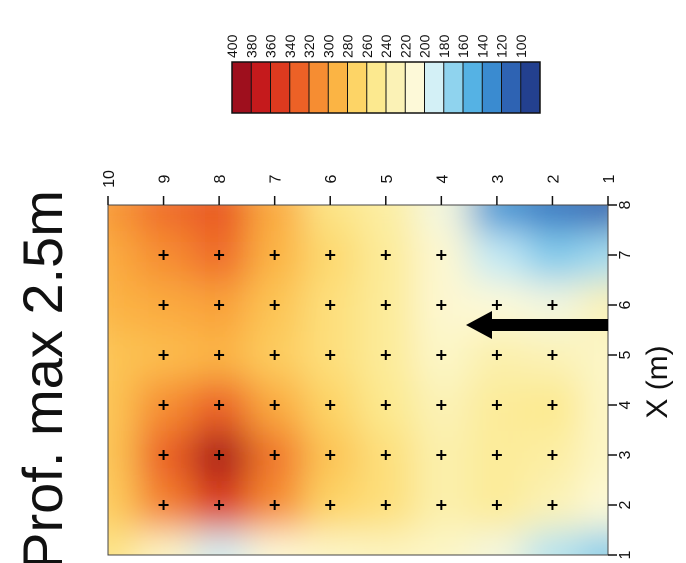 This screenshot has width=686, height=563. Describe the element at coordinates (387, 178) in the screenshot. I see `y-tick-label: 5` at that location.